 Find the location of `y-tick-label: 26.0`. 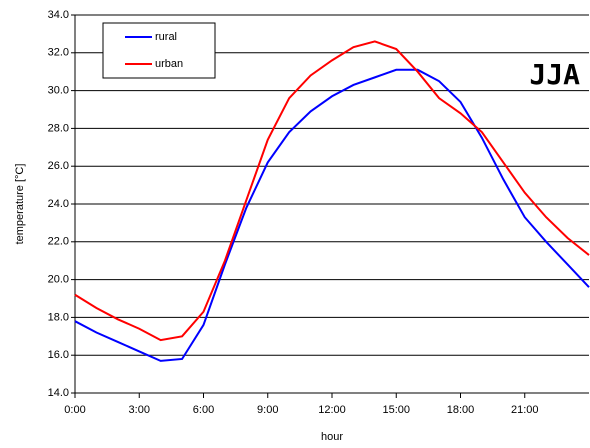

y-tick-label: 26.0 is located at coordinates (58, 166).